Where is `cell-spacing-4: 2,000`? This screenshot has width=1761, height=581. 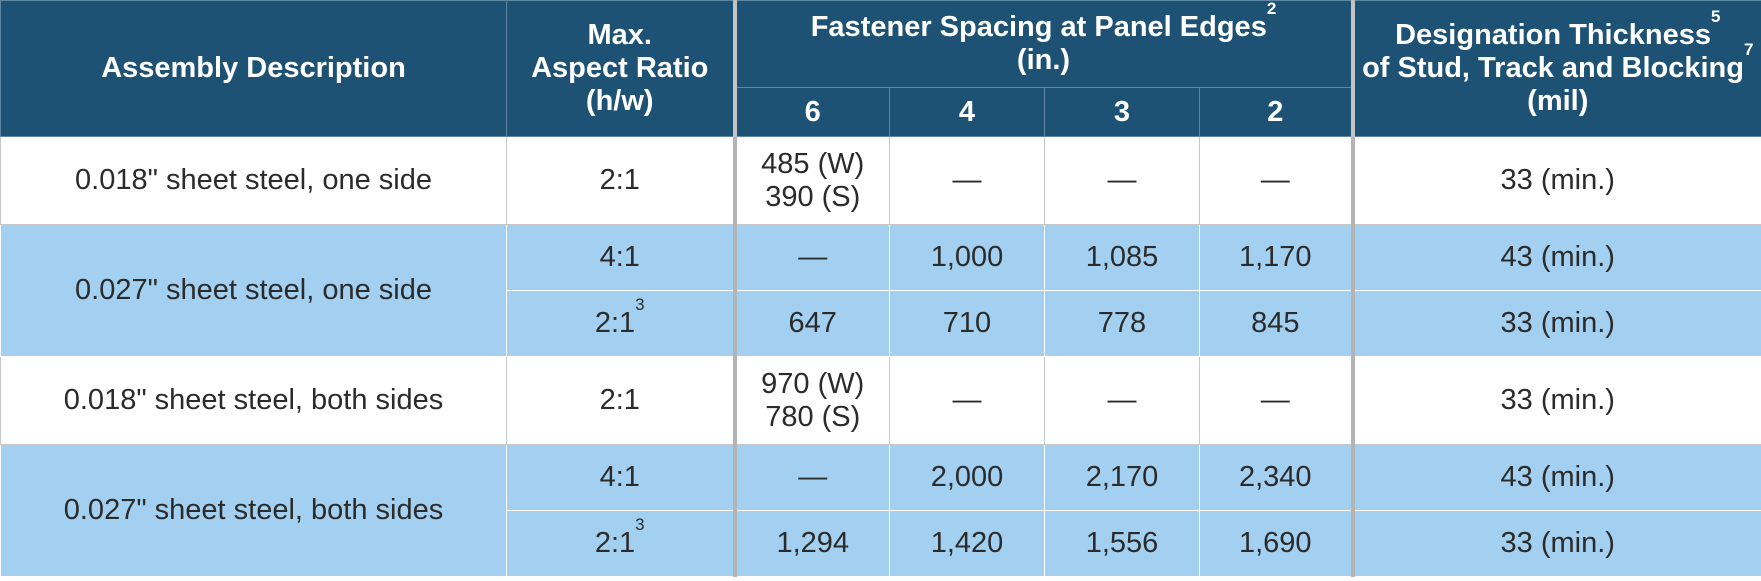 cell-spacing-4: 2,000 is located at coordinates (967, 477).